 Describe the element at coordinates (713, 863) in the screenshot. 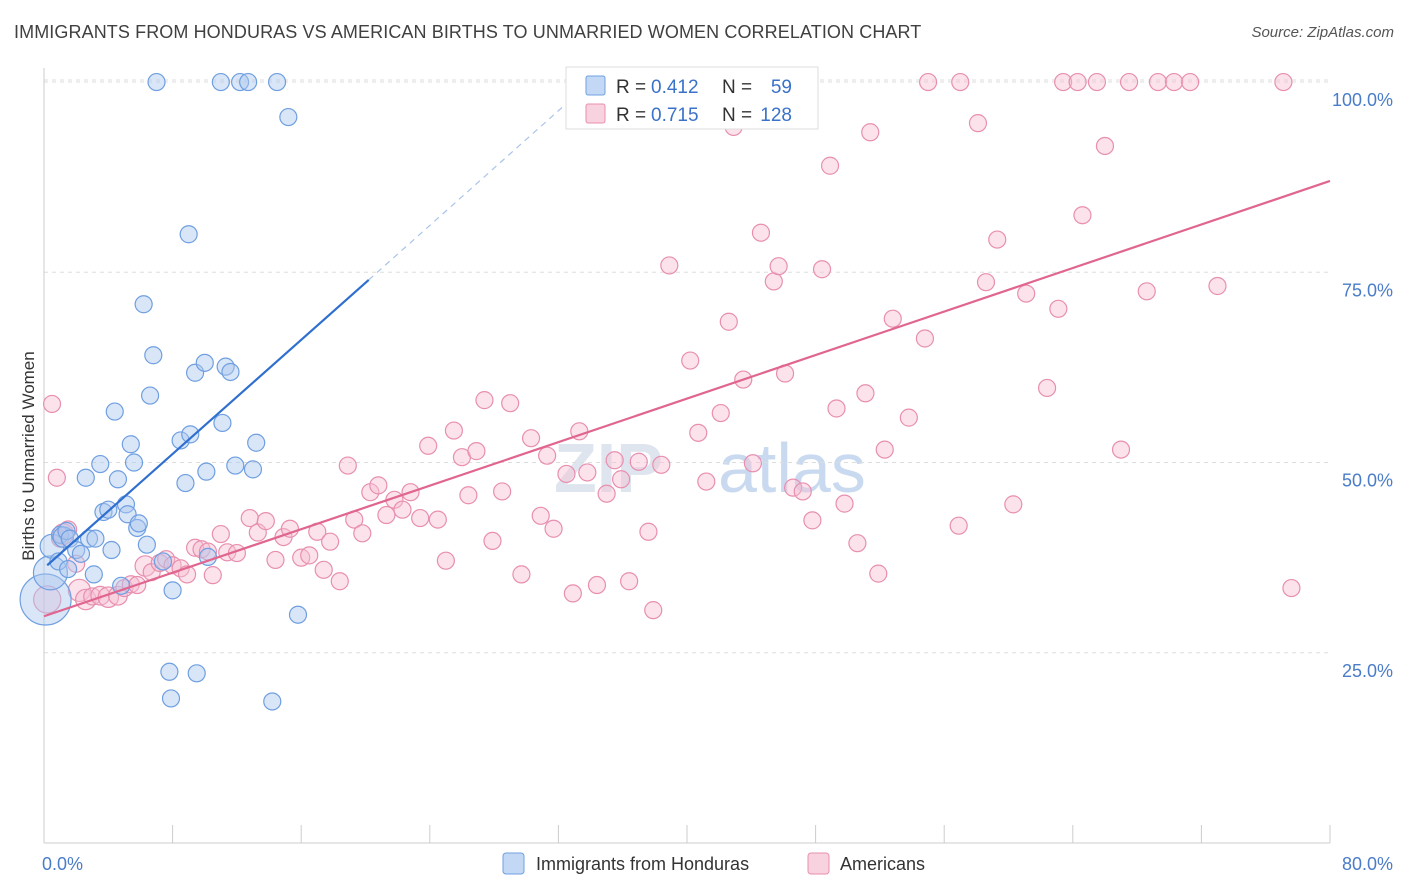

I see `bottom-legend: Immigrants from Honduras Americans` at that location.